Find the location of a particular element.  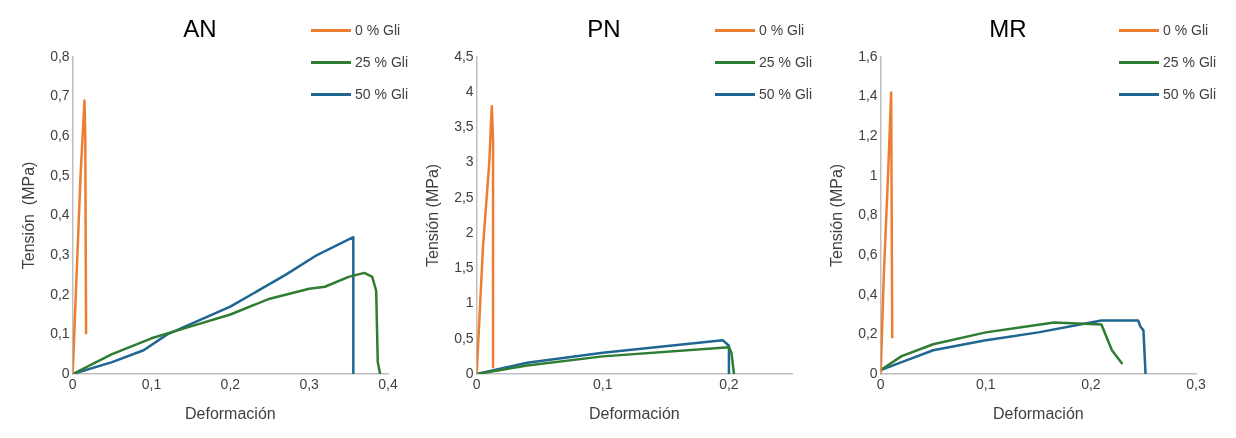

y-tick-label: 1,4 is located at coordinates (868, 95).